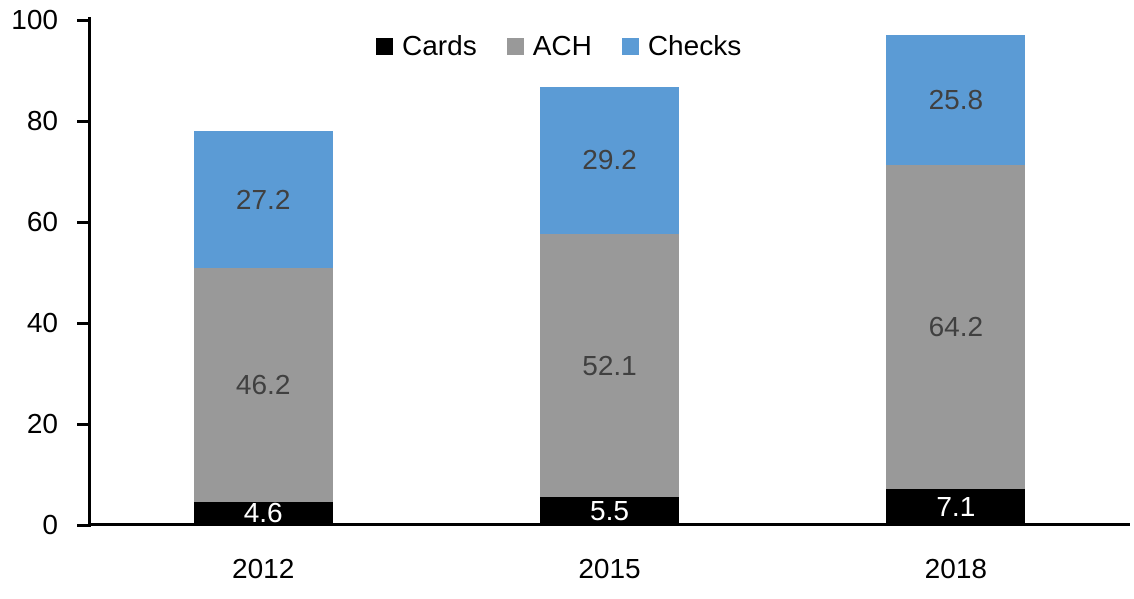 This screenshot has height=599, width=1134. Describe the element at coordinates (630, 46) in the screenshot. I see `legend-marker-checks-icon` at that location.